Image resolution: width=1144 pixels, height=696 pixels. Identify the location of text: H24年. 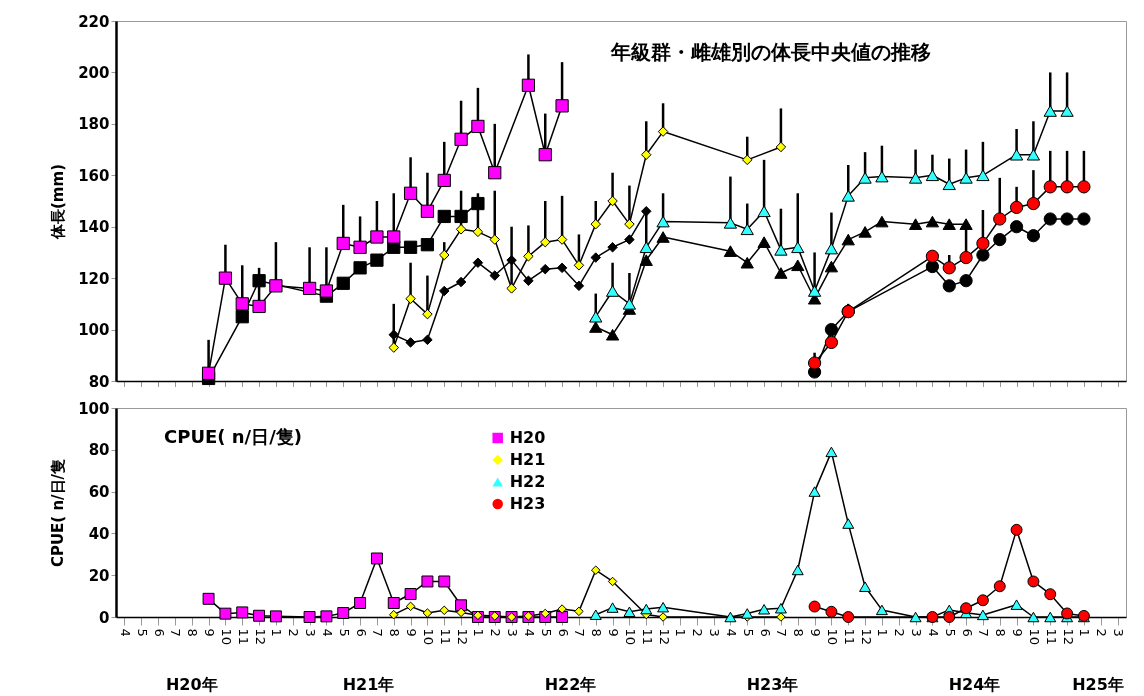
(974, 684).